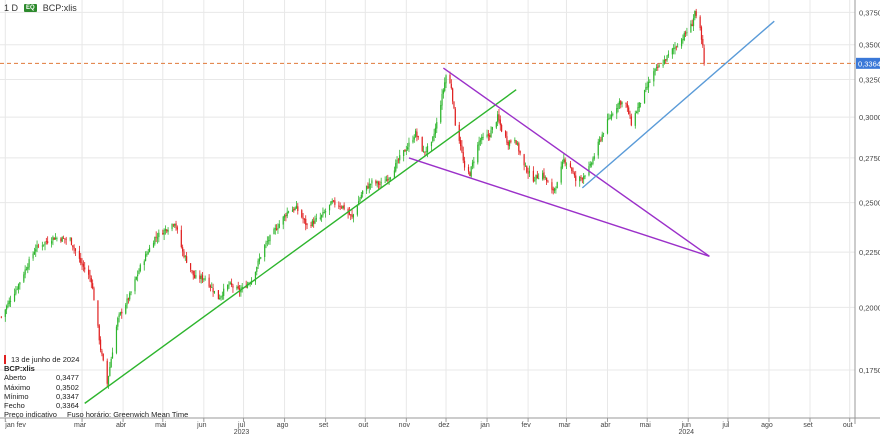 The width and height of the screenshot is (880, 440). I want to click on y-tick-label: 0,2250, so click(869, 252).